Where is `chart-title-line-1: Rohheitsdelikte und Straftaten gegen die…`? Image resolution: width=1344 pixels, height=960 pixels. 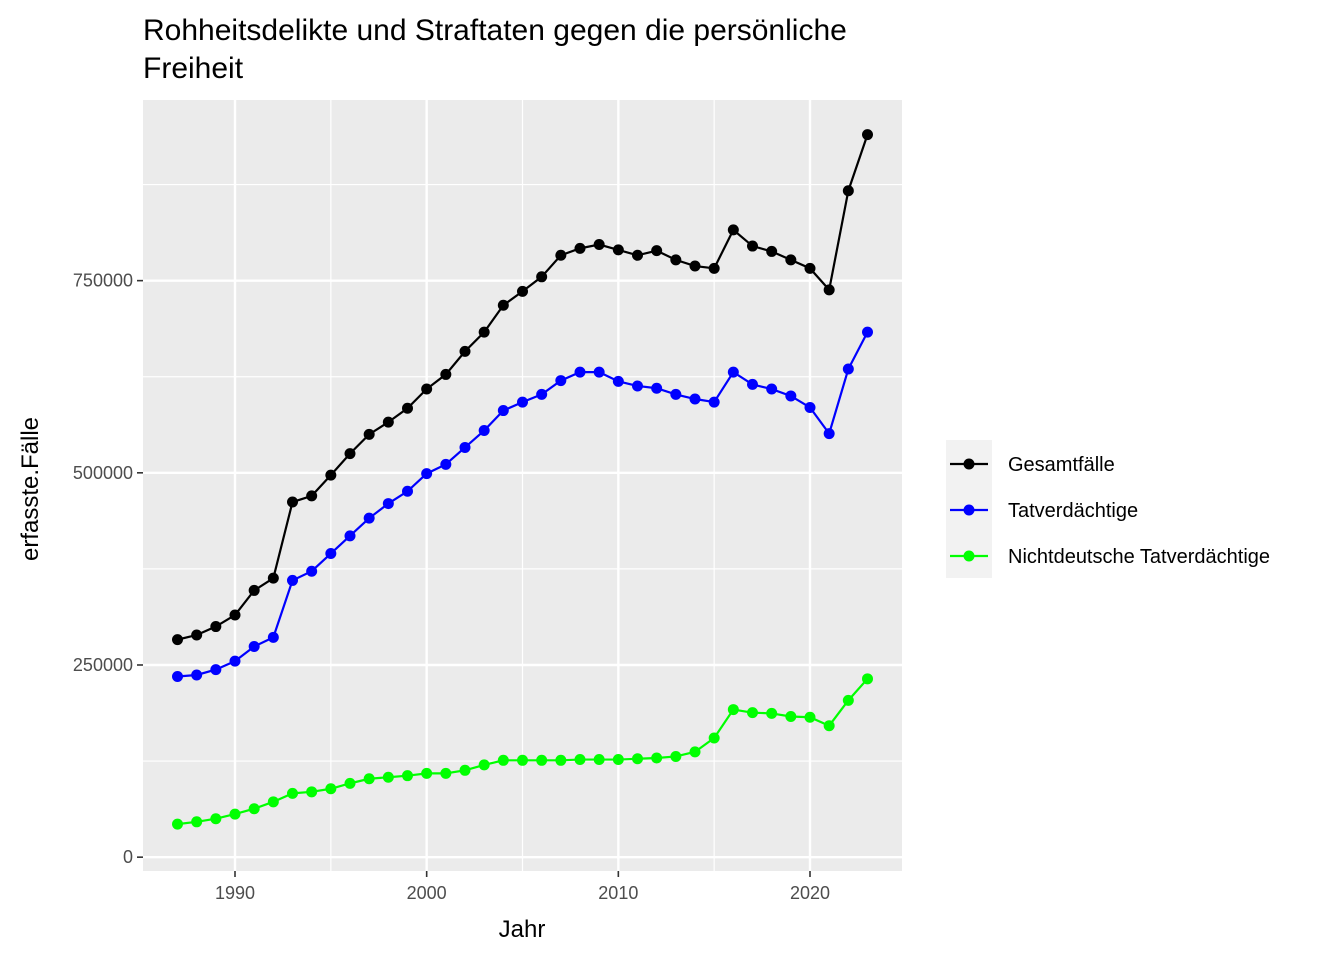
chart-title-line-1: Rohheitsdelikte und Straftaten gegen die… is located at coordinates (495, 30).